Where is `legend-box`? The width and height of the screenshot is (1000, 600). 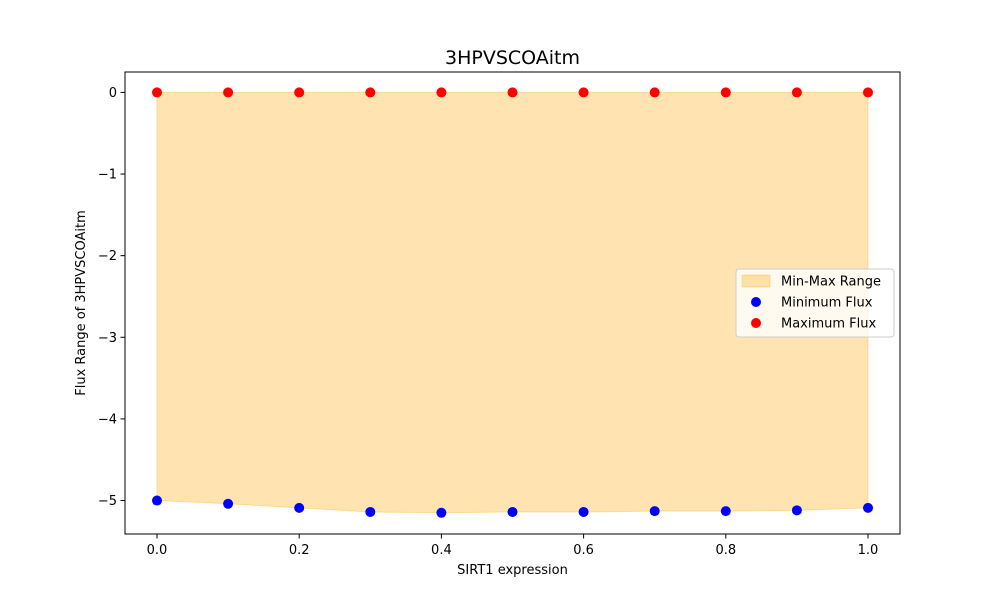
legend-box is located at coordinates (815, 303).